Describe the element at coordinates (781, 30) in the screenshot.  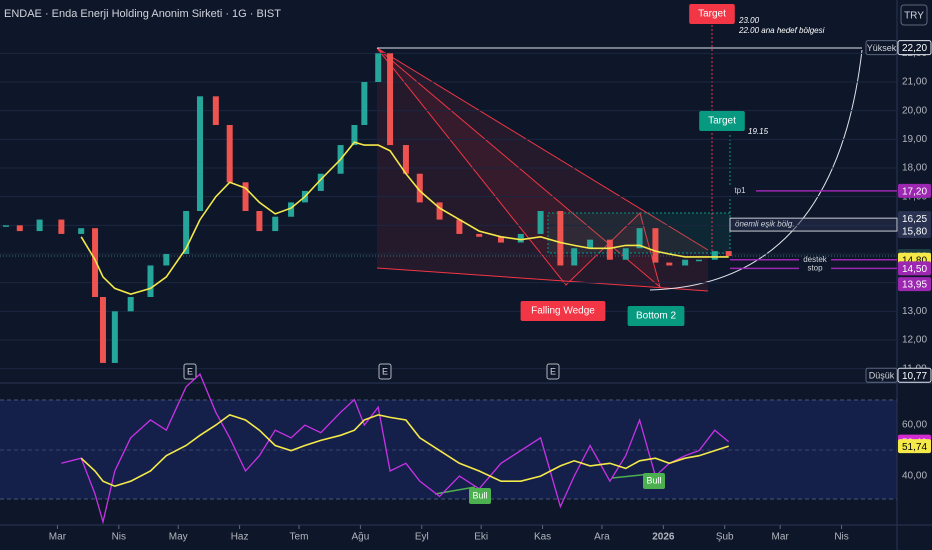
I see `annotation: 22.00 ana hedef bölgesi` at that location.